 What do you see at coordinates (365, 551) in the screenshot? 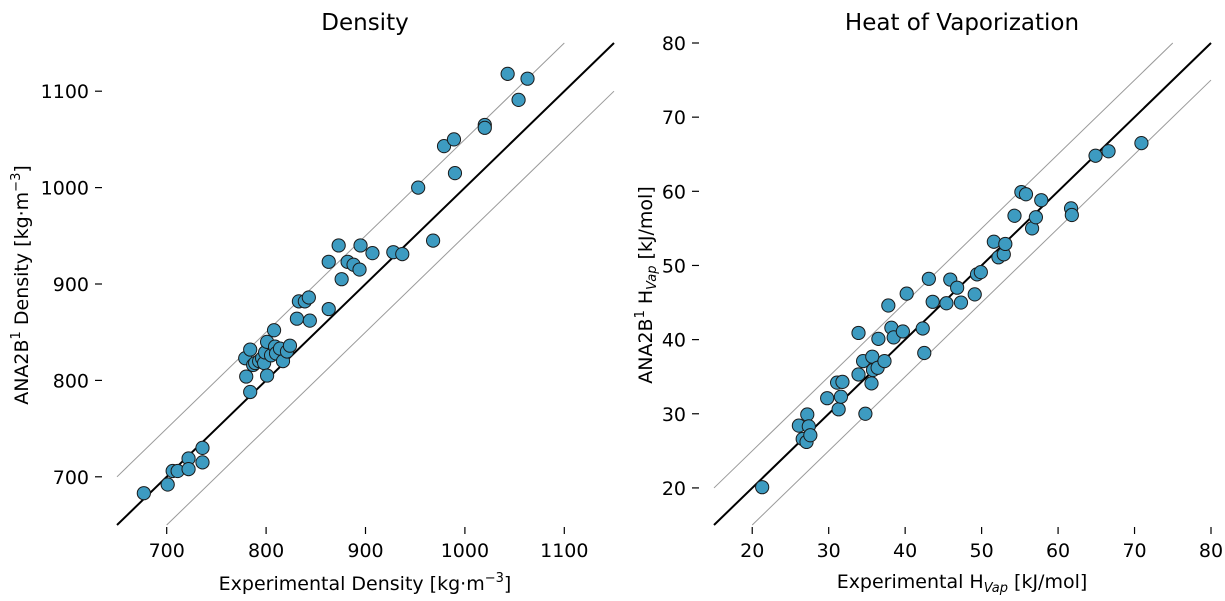
I see `density-x-tick-label: 900` at bounding box center [365, 551].